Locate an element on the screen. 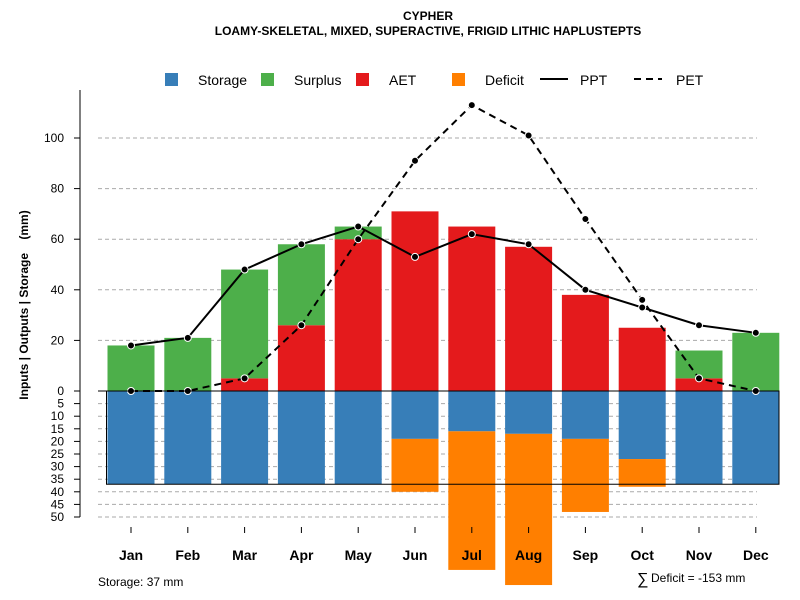  y-tick-label: 80 is located at coordinates (58, 189).